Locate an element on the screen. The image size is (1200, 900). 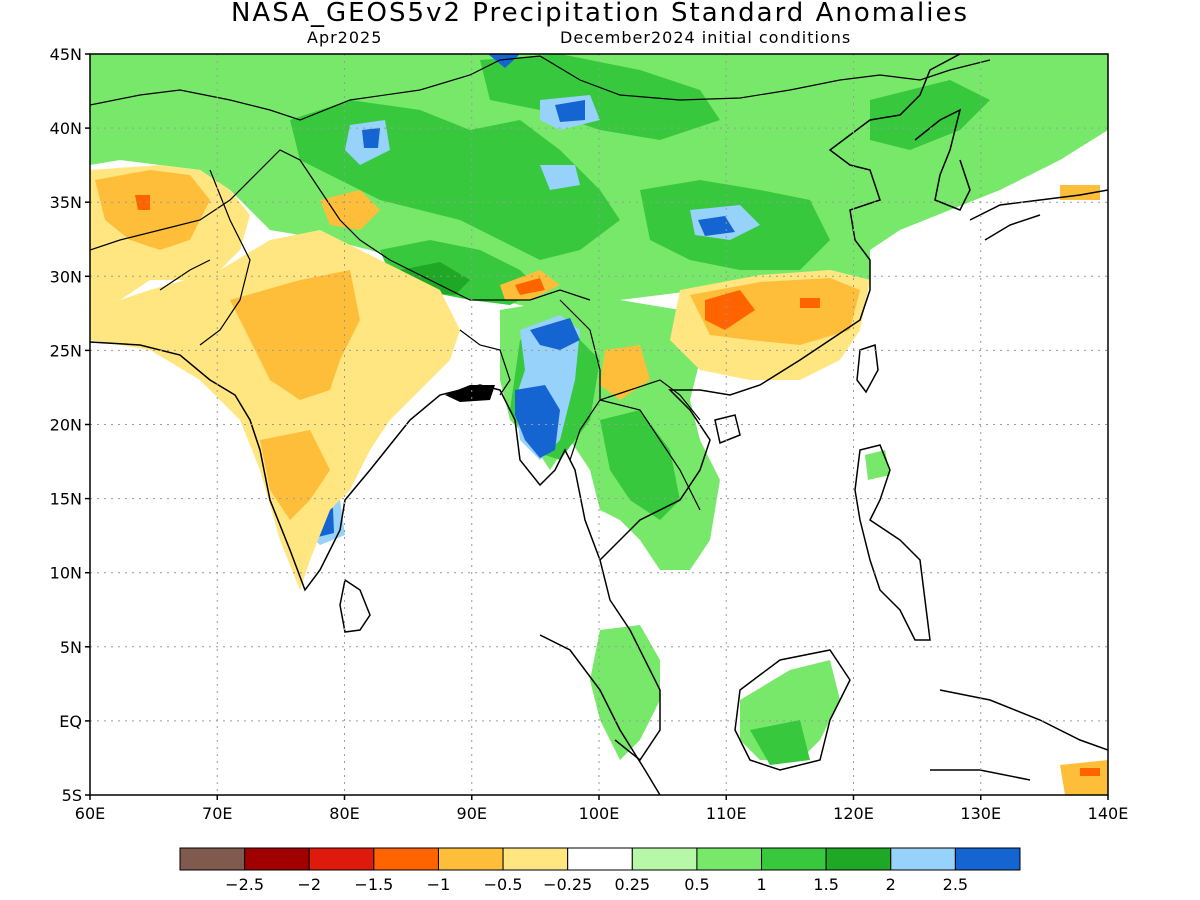
latitude-label: 10N is located at coordinates (66, 573).